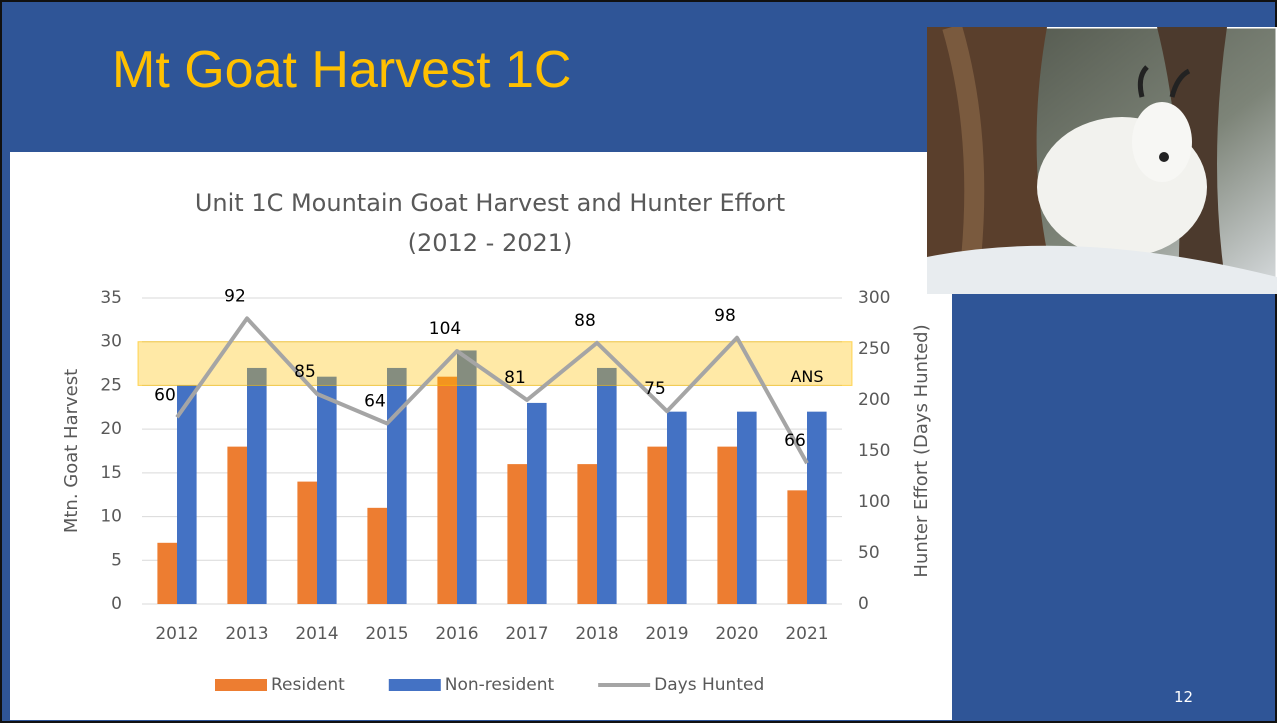 This screenshot has height=723, width=1277. Describe the element at coordinates (116, 604) in the screenshot. I see `y-tick-label: 0` at that location.